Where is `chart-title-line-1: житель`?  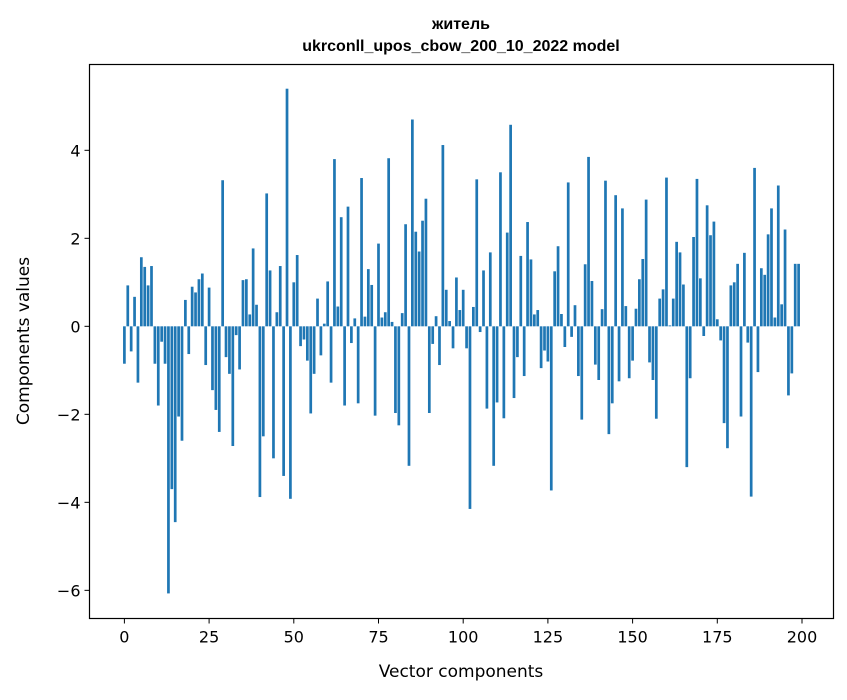 chart-title-line-1: житель is located at coordinates (460, 24).